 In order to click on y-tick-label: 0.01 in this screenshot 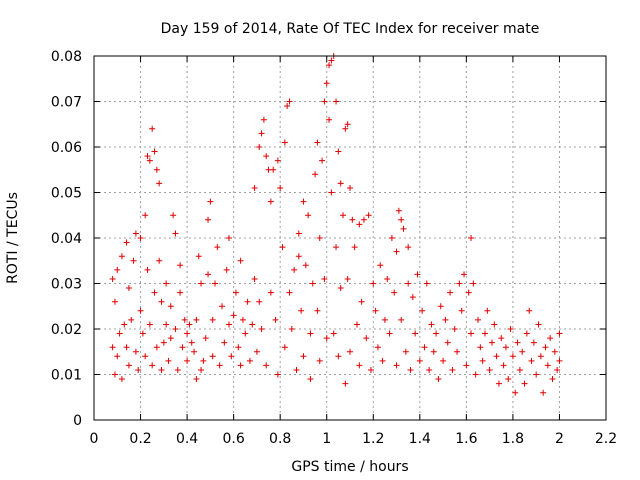, I will do `click(66, 376)`.